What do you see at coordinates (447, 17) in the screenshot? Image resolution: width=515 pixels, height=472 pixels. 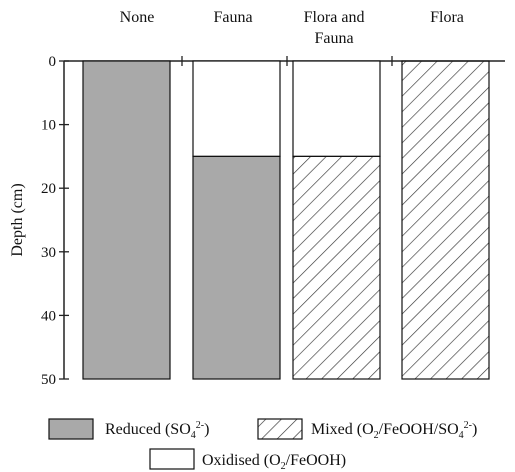 I see `category-label: Flora` at bounding box center [447, 17].